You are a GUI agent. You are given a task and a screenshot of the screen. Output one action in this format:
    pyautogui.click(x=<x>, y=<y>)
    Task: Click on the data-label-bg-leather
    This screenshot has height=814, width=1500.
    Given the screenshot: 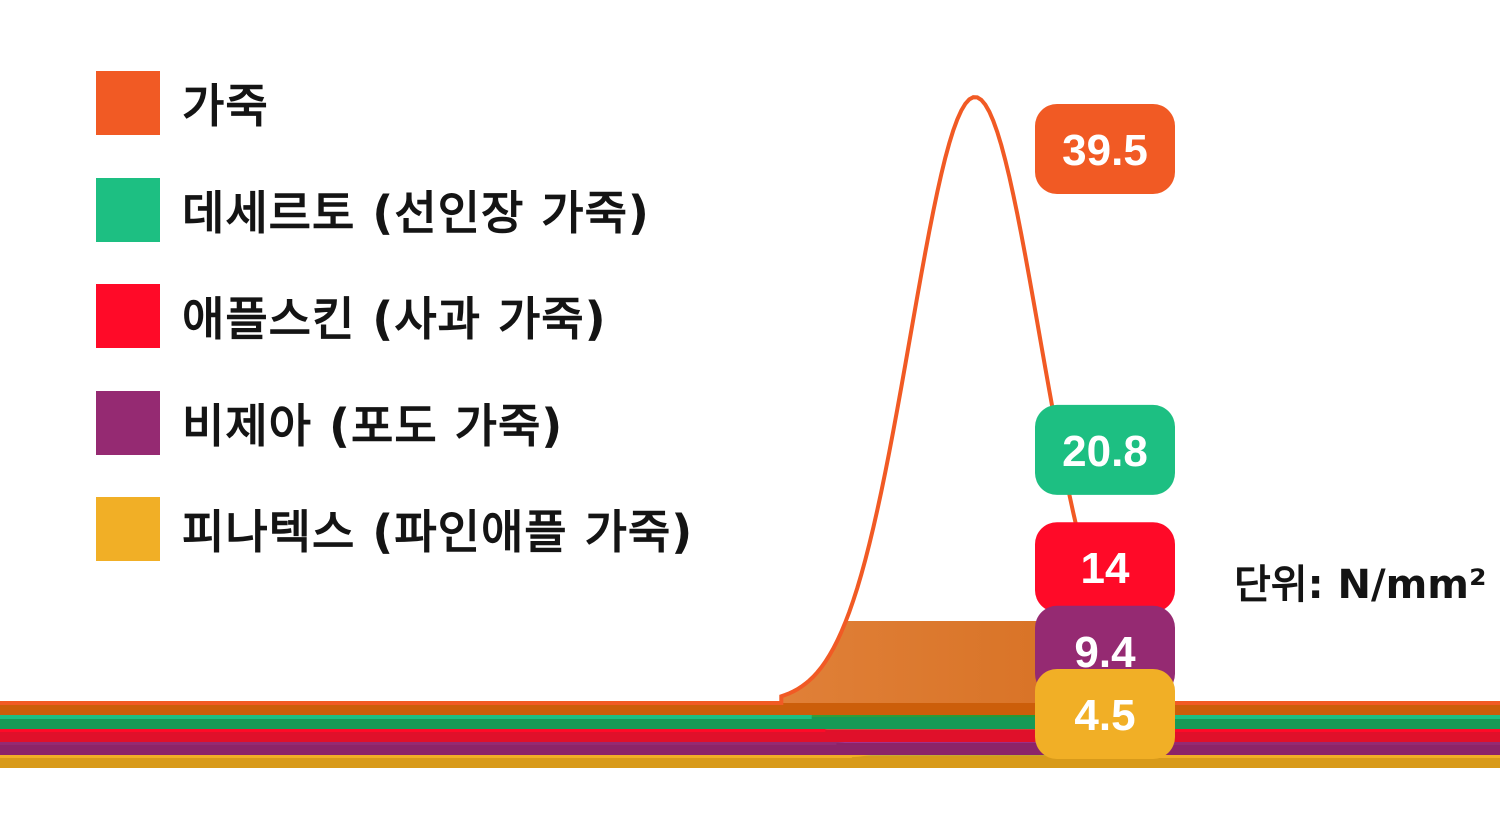 What is the action you would take?
    pyautogui.click(x=1105, y=149)
    